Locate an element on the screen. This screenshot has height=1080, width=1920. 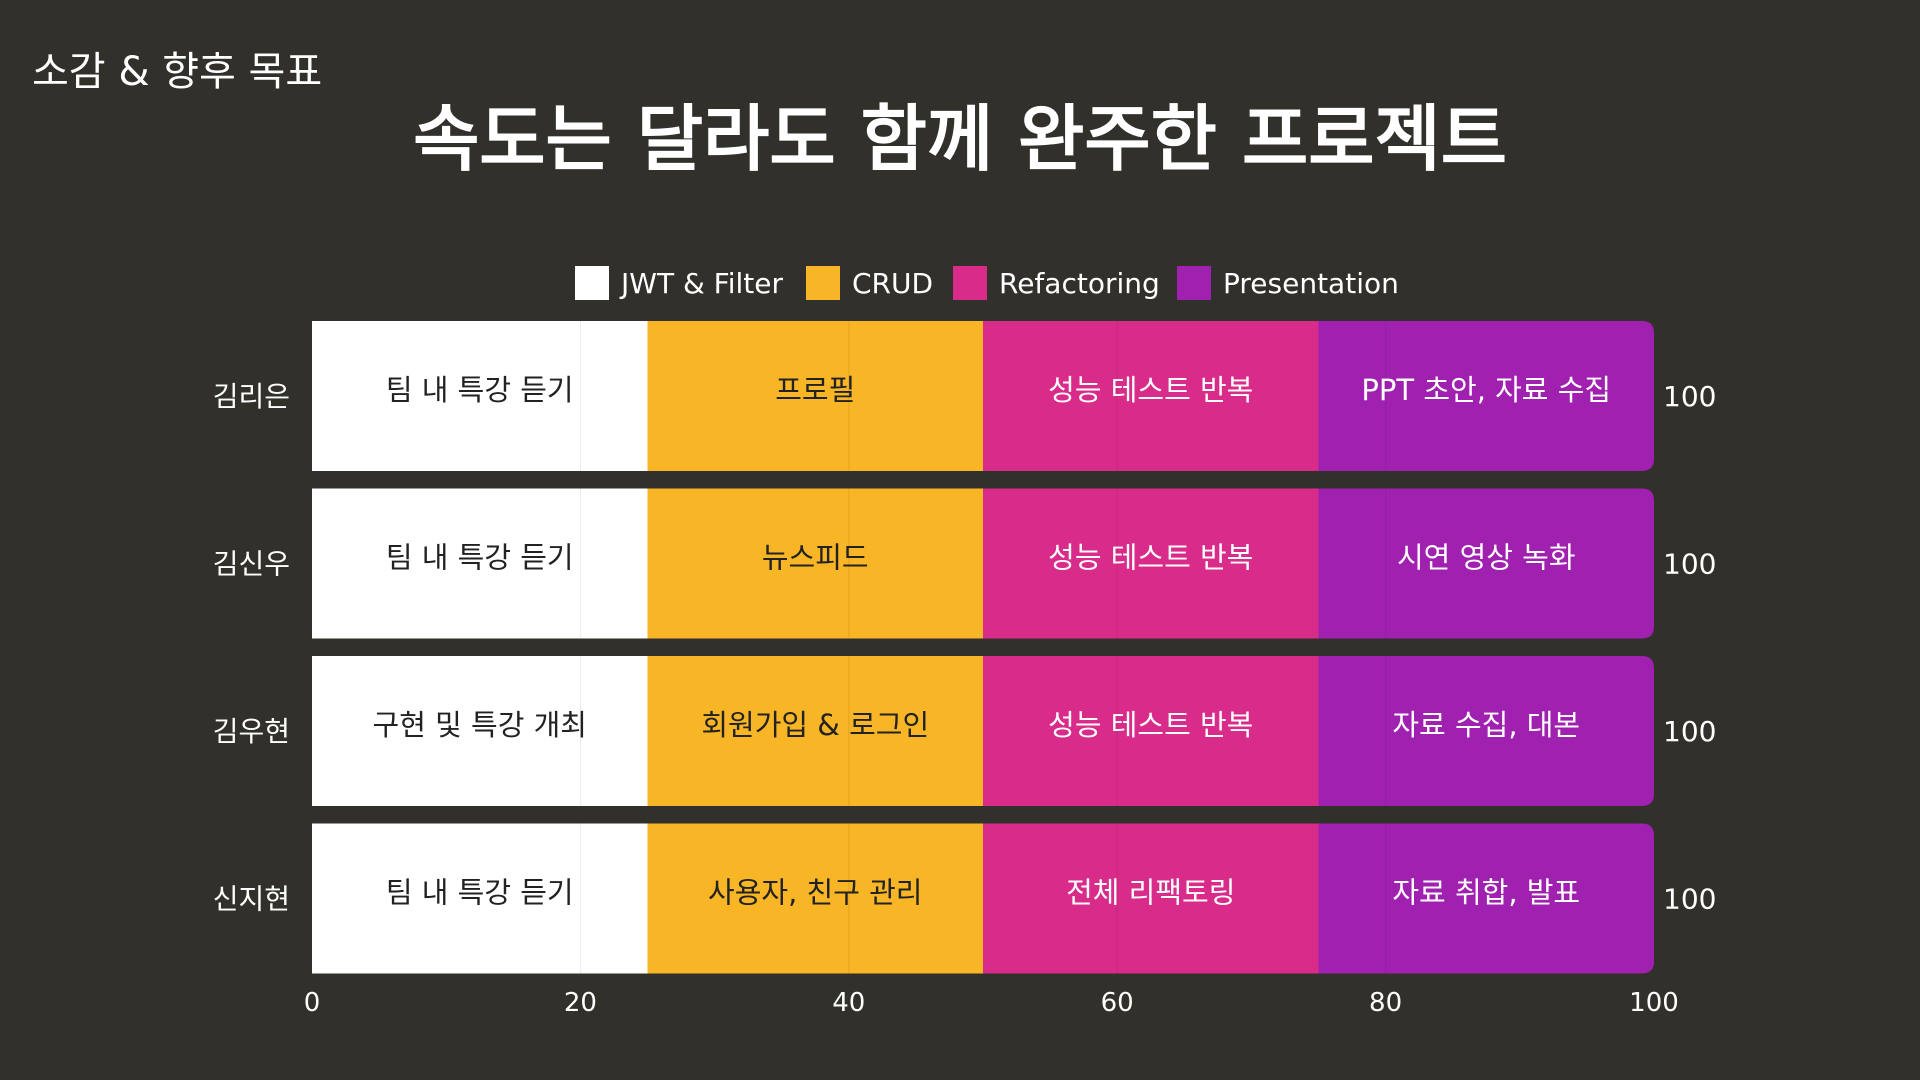
bar-label-3-0: 팀 내 특강 듣기 is located at coordinates (480, 893).